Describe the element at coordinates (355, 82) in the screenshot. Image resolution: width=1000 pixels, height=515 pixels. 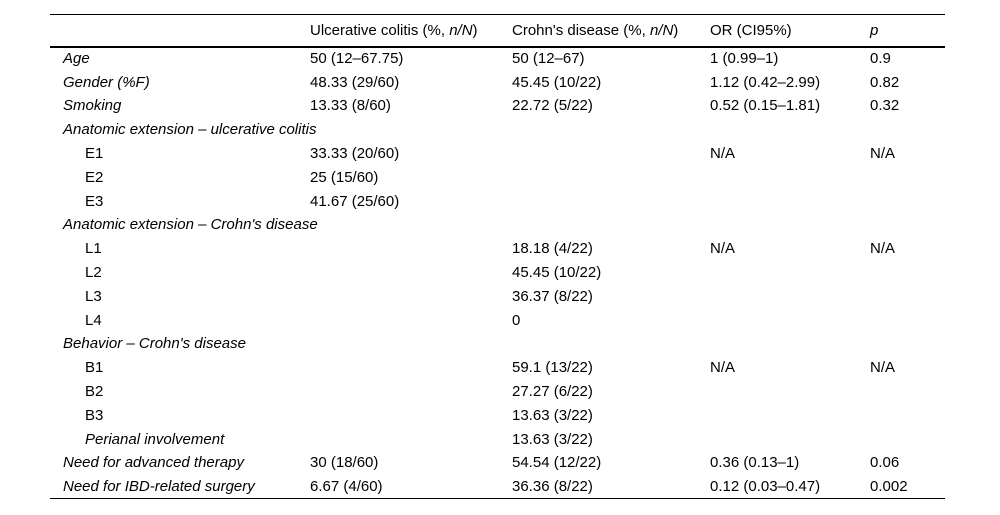
I see `cell-uc: 48.33 (29/60)` at that location.